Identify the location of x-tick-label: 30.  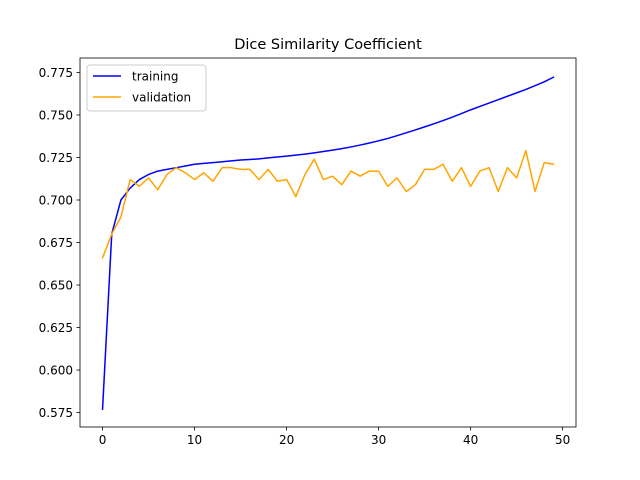
(378, 440).